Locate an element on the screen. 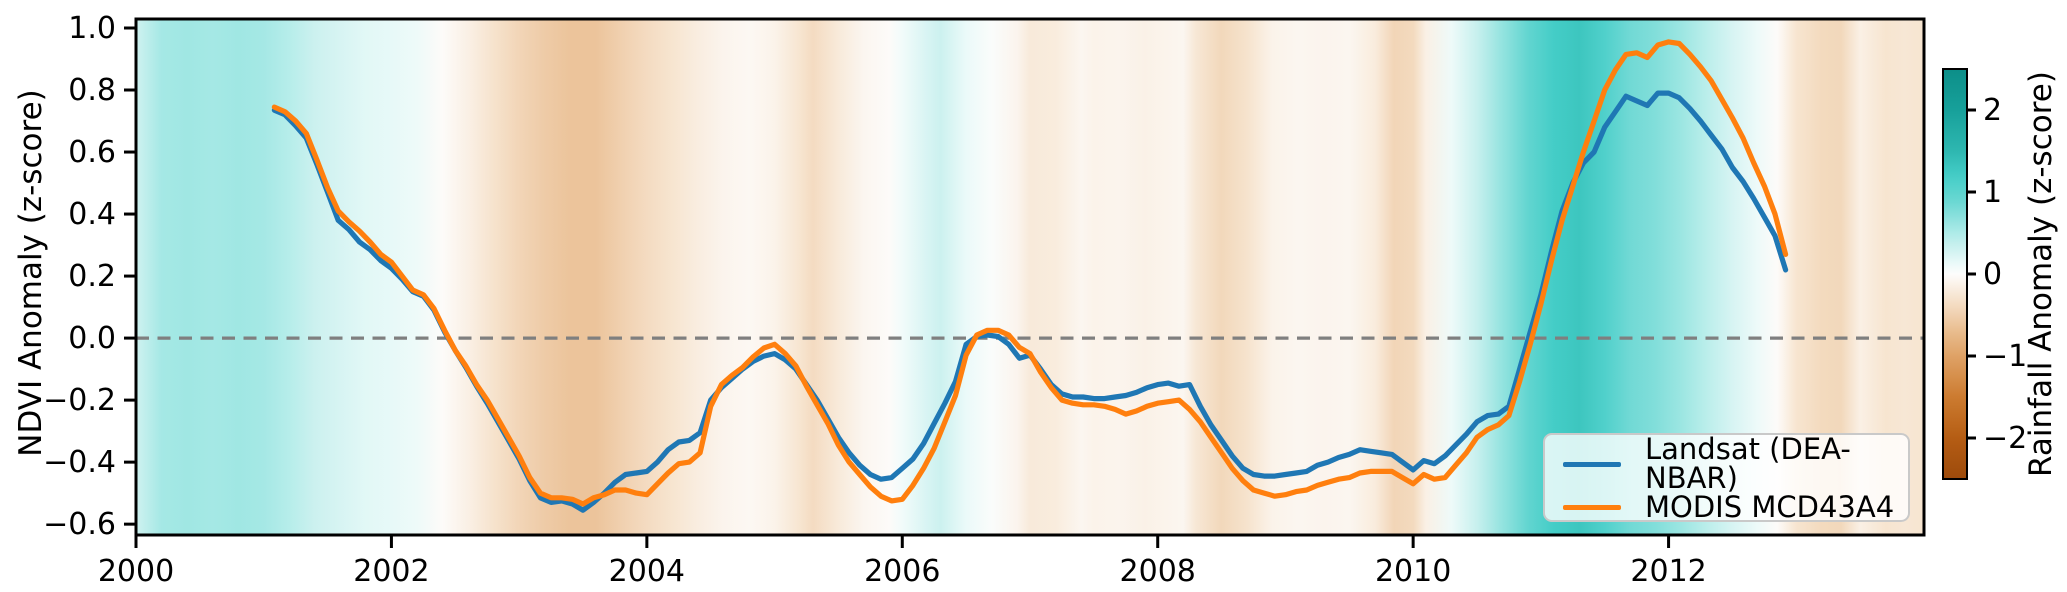 The height and width of the screenshot is (592, 2067). x-axis-ticks: 2000 2002 2004 2006 2008 2010 2012 is located at coordinates (902, 562).